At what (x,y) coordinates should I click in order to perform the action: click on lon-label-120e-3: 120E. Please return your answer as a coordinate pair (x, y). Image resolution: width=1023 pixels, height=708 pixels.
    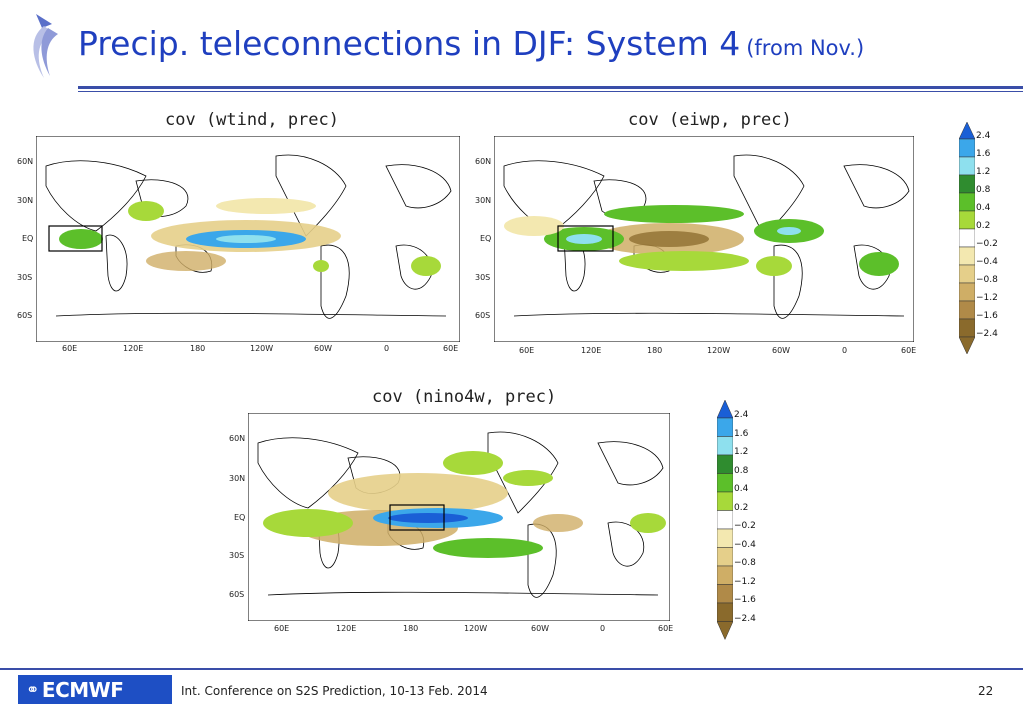
    Looking at the image, I should click on (346, 628).